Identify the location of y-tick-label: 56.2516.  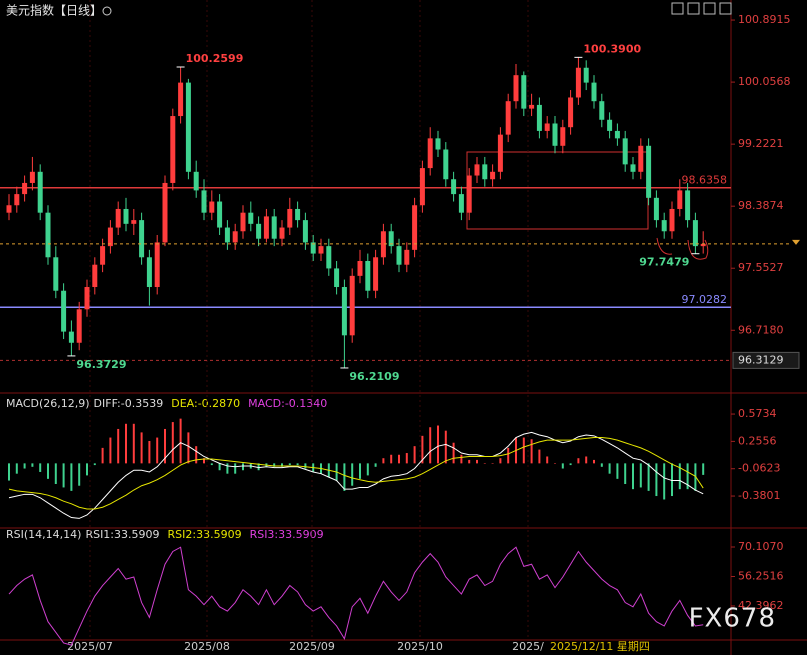
(761, 575).